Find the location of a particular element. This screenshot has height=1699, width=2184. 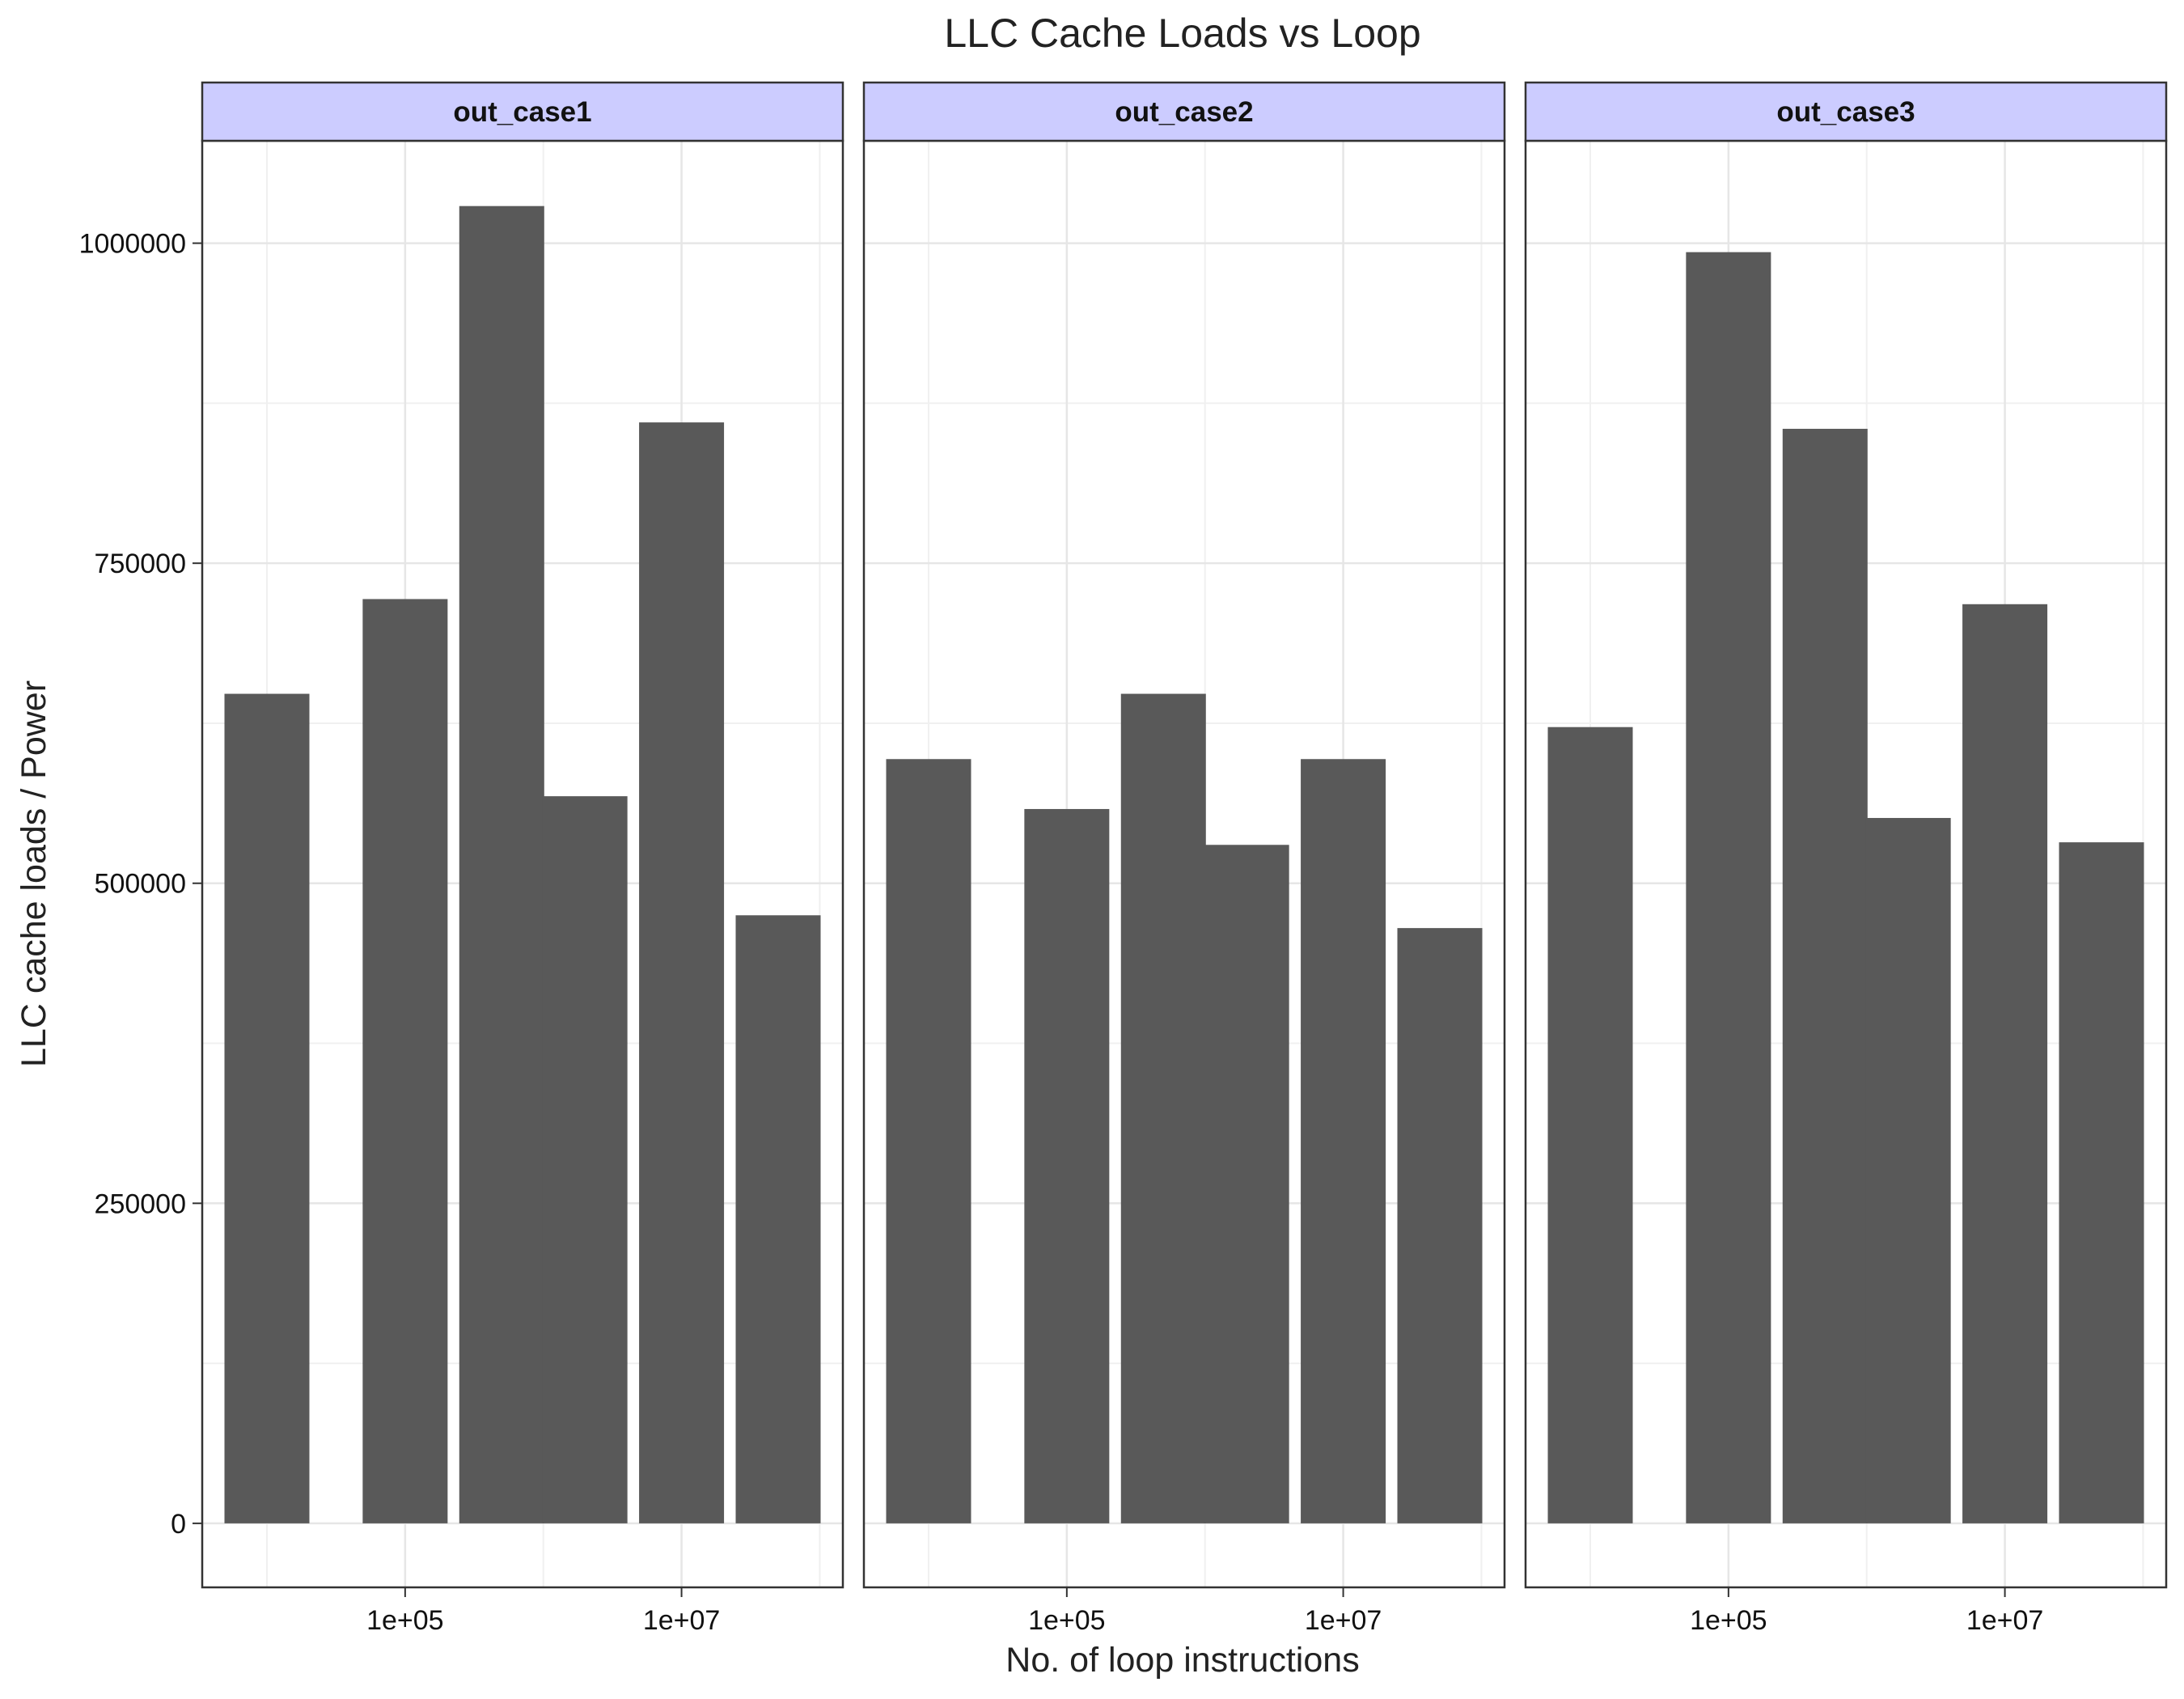

facet-strip-label: out_case2 is located at coordinates (1184, 112).